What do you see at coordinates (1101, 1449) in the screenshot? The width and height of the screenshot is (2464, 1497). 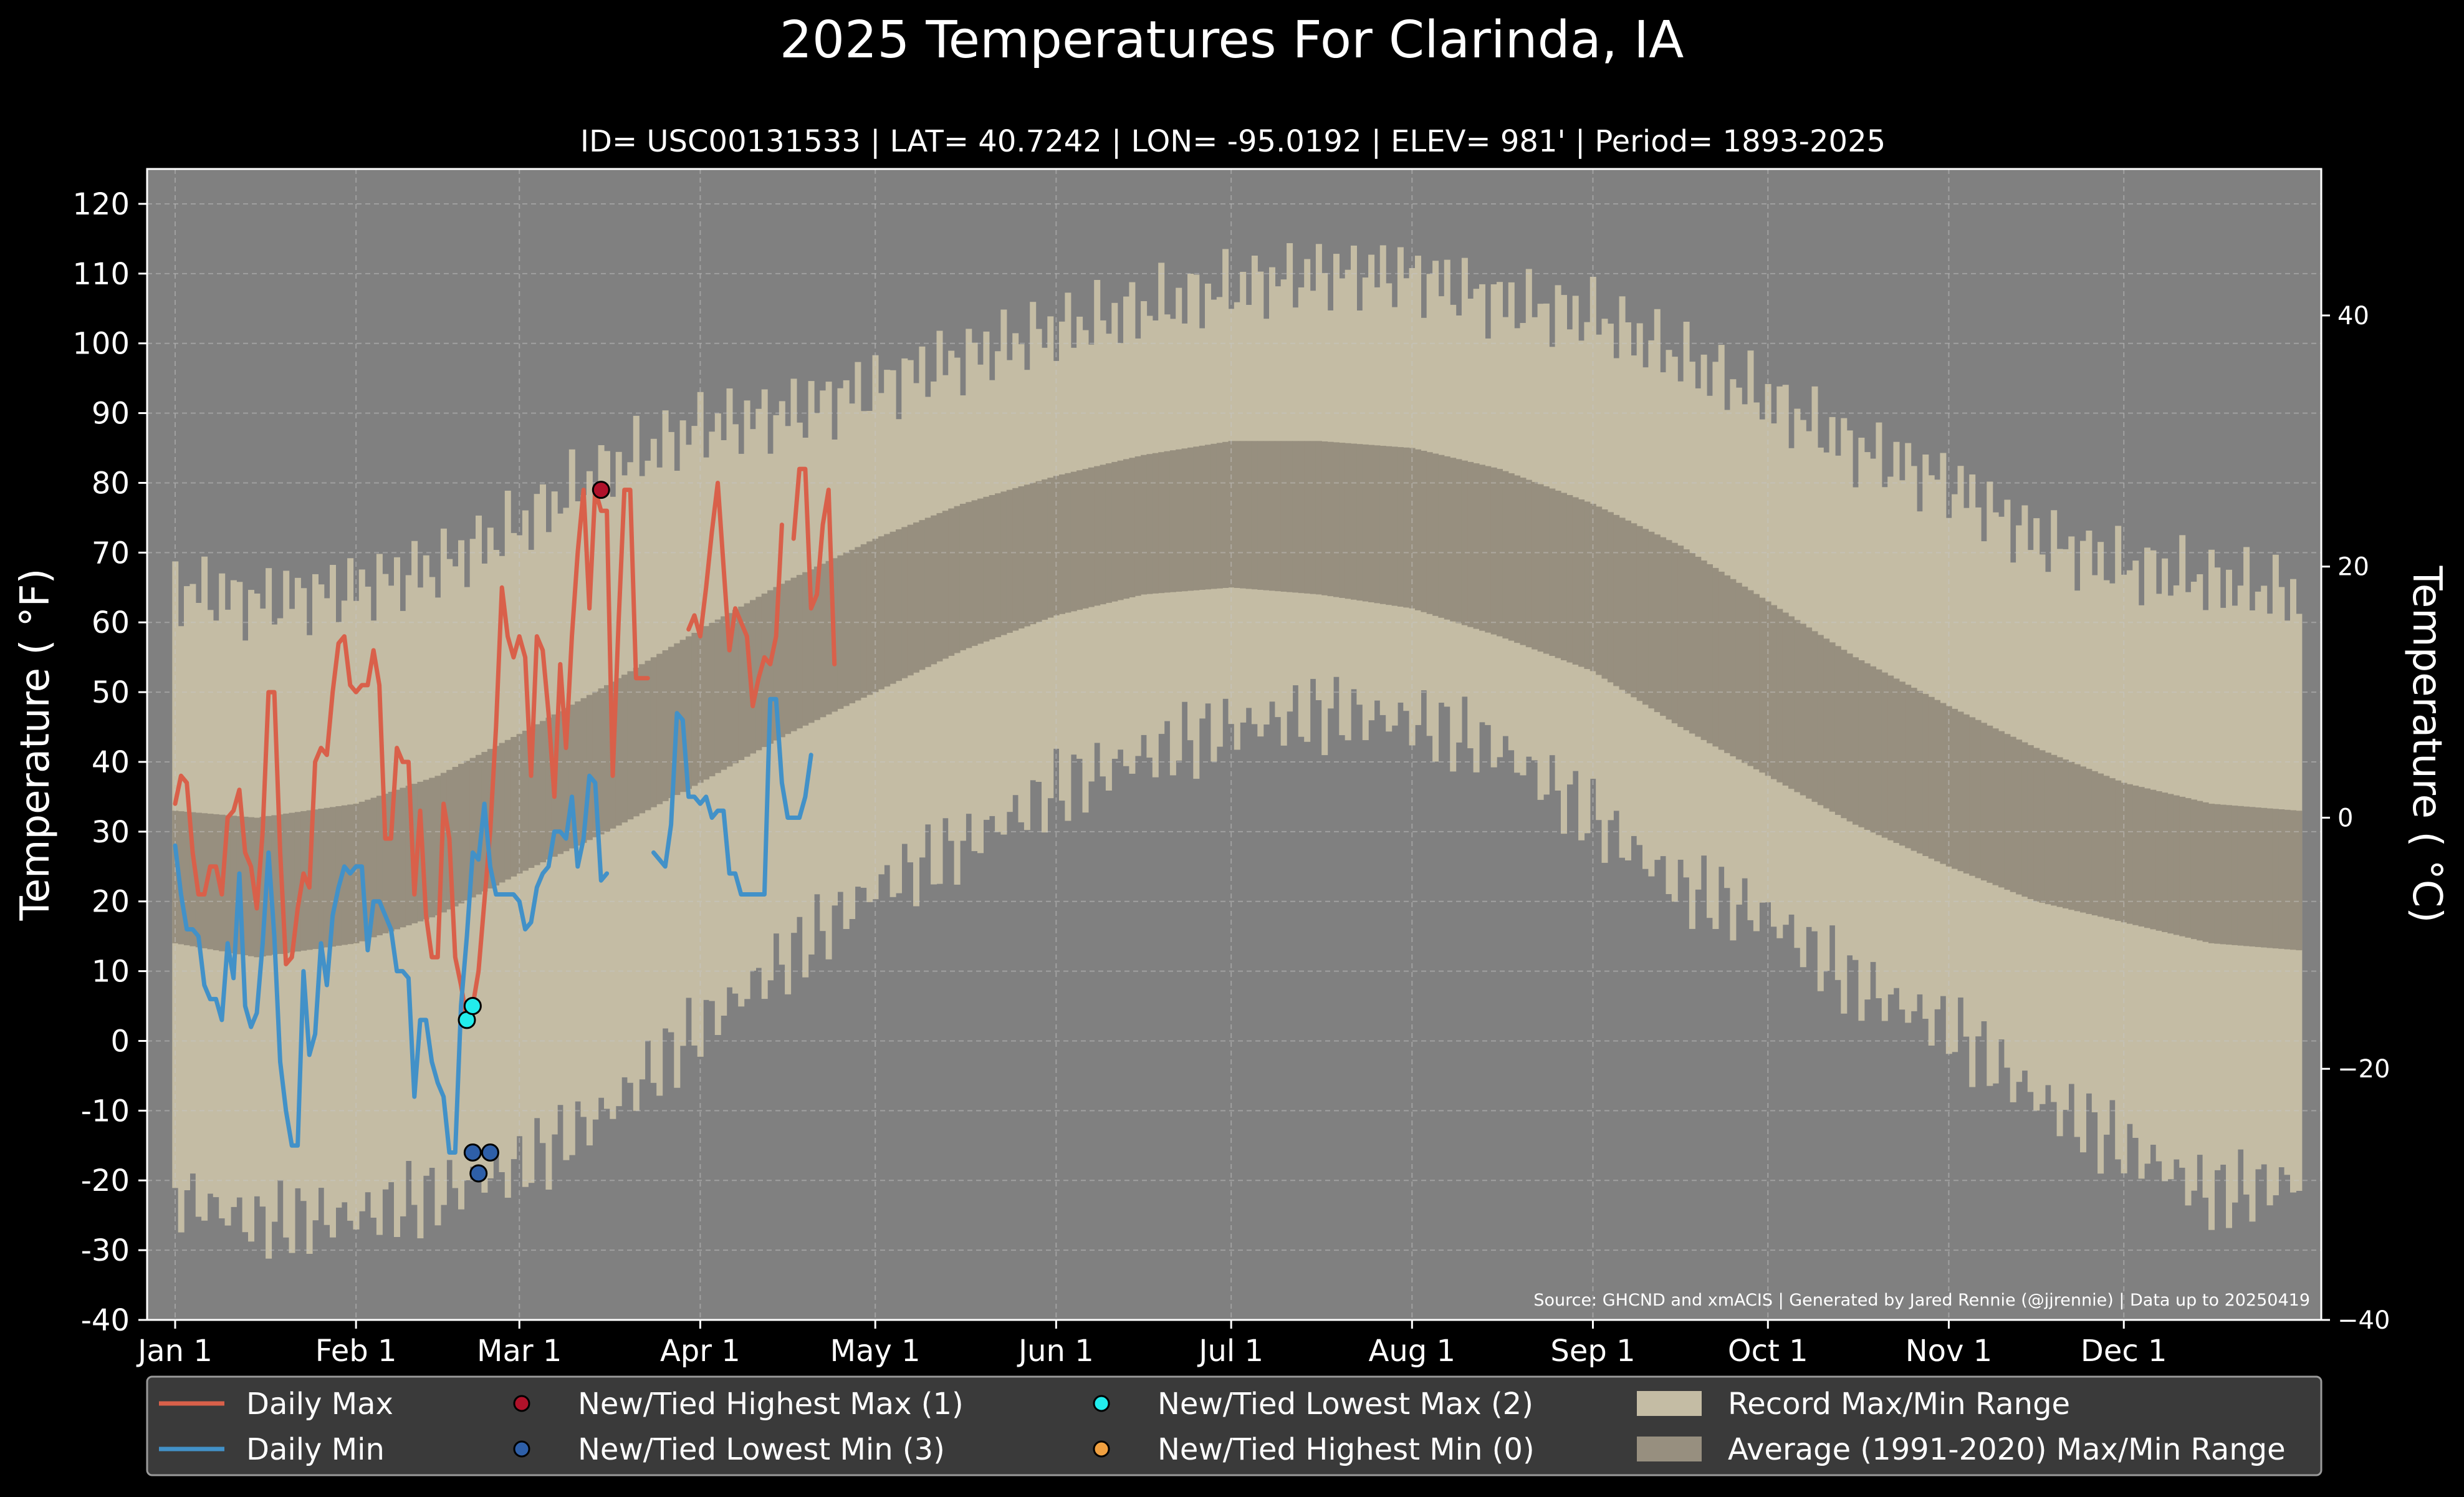 I see `legend-swatch-dot` at bounding box center [1101, 1449].